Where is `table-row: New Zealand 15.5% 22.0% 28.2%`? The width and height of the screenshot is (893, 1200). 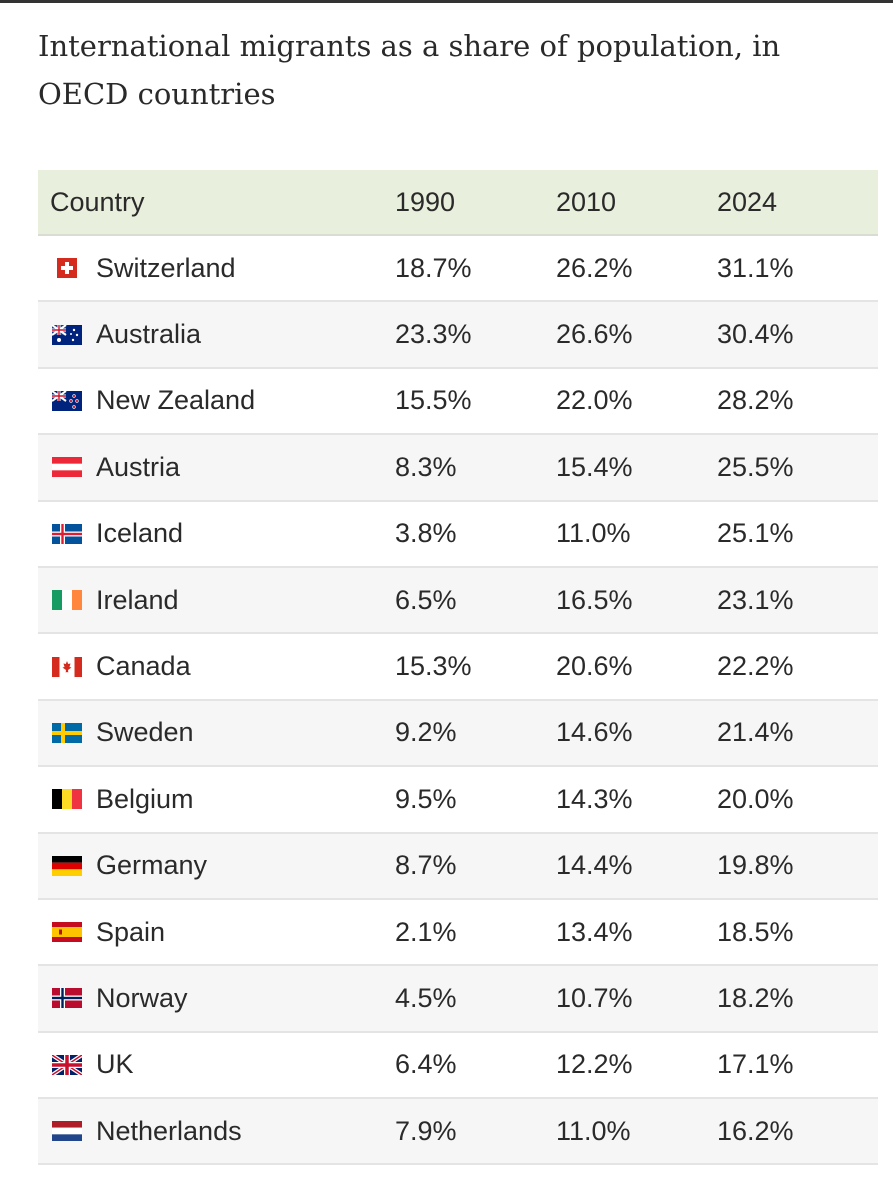 table-row: New Zealand 15.5% 22.0% 28.2% is located at coordinates (458, 401).